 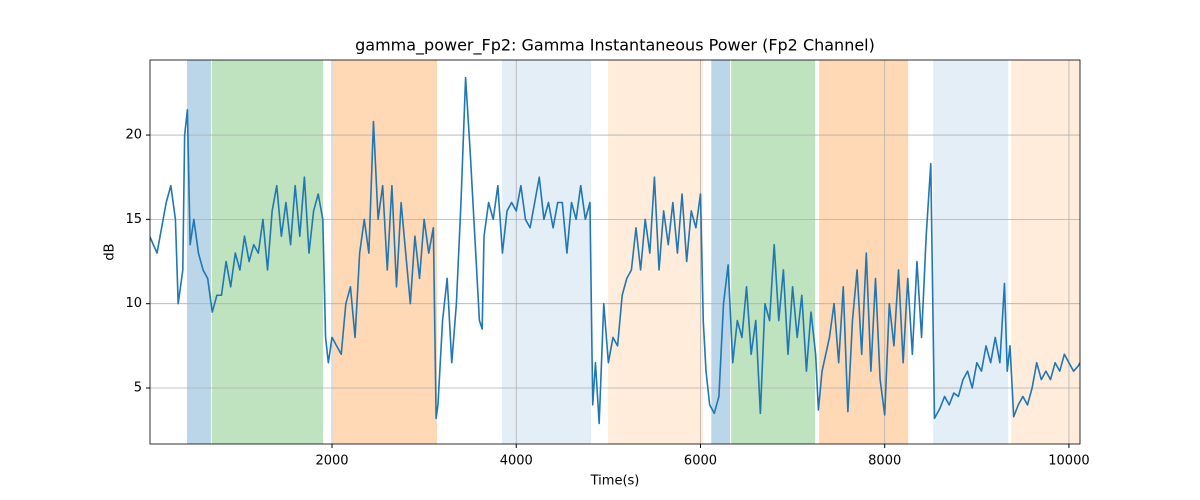 I want to click on x-axis-label: Time(s), so click(x=615, y=481).